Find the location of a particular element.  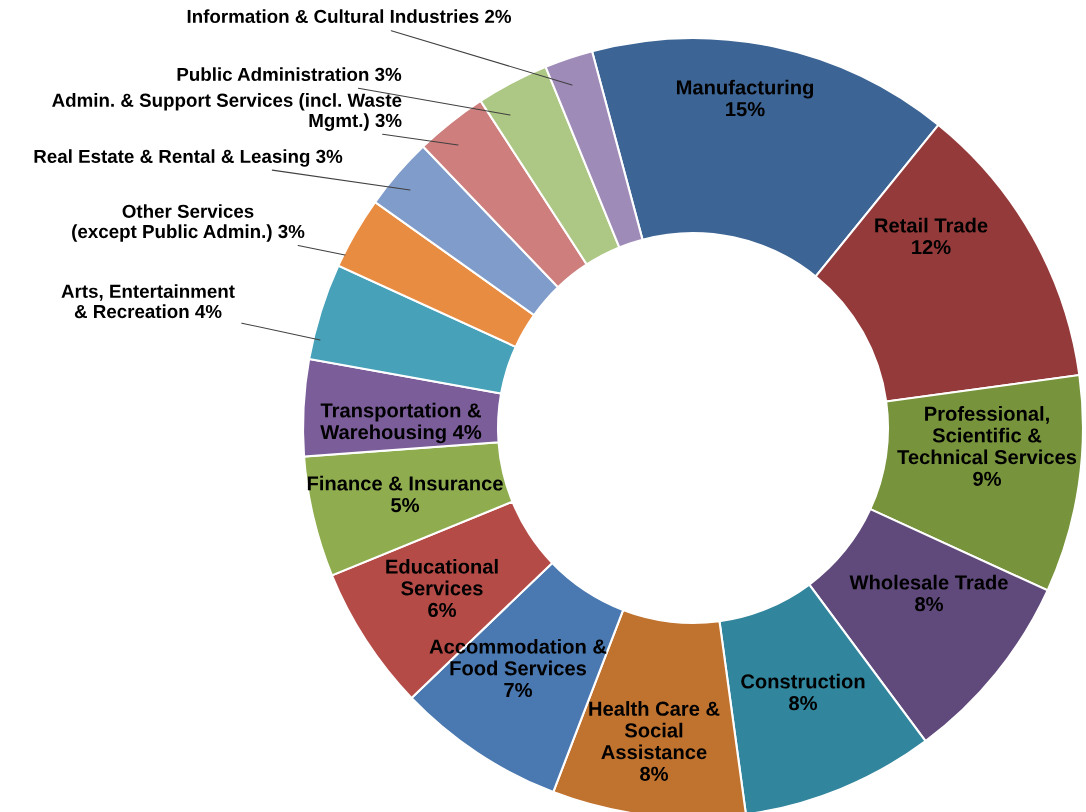

slice-label: Retail Trade is located at coordinates (931, 225).